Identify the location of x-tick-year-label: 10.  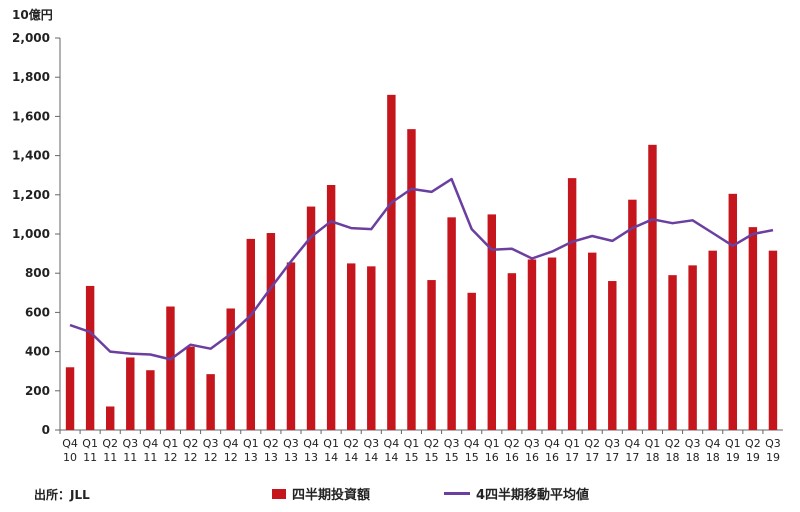
(70, 457).